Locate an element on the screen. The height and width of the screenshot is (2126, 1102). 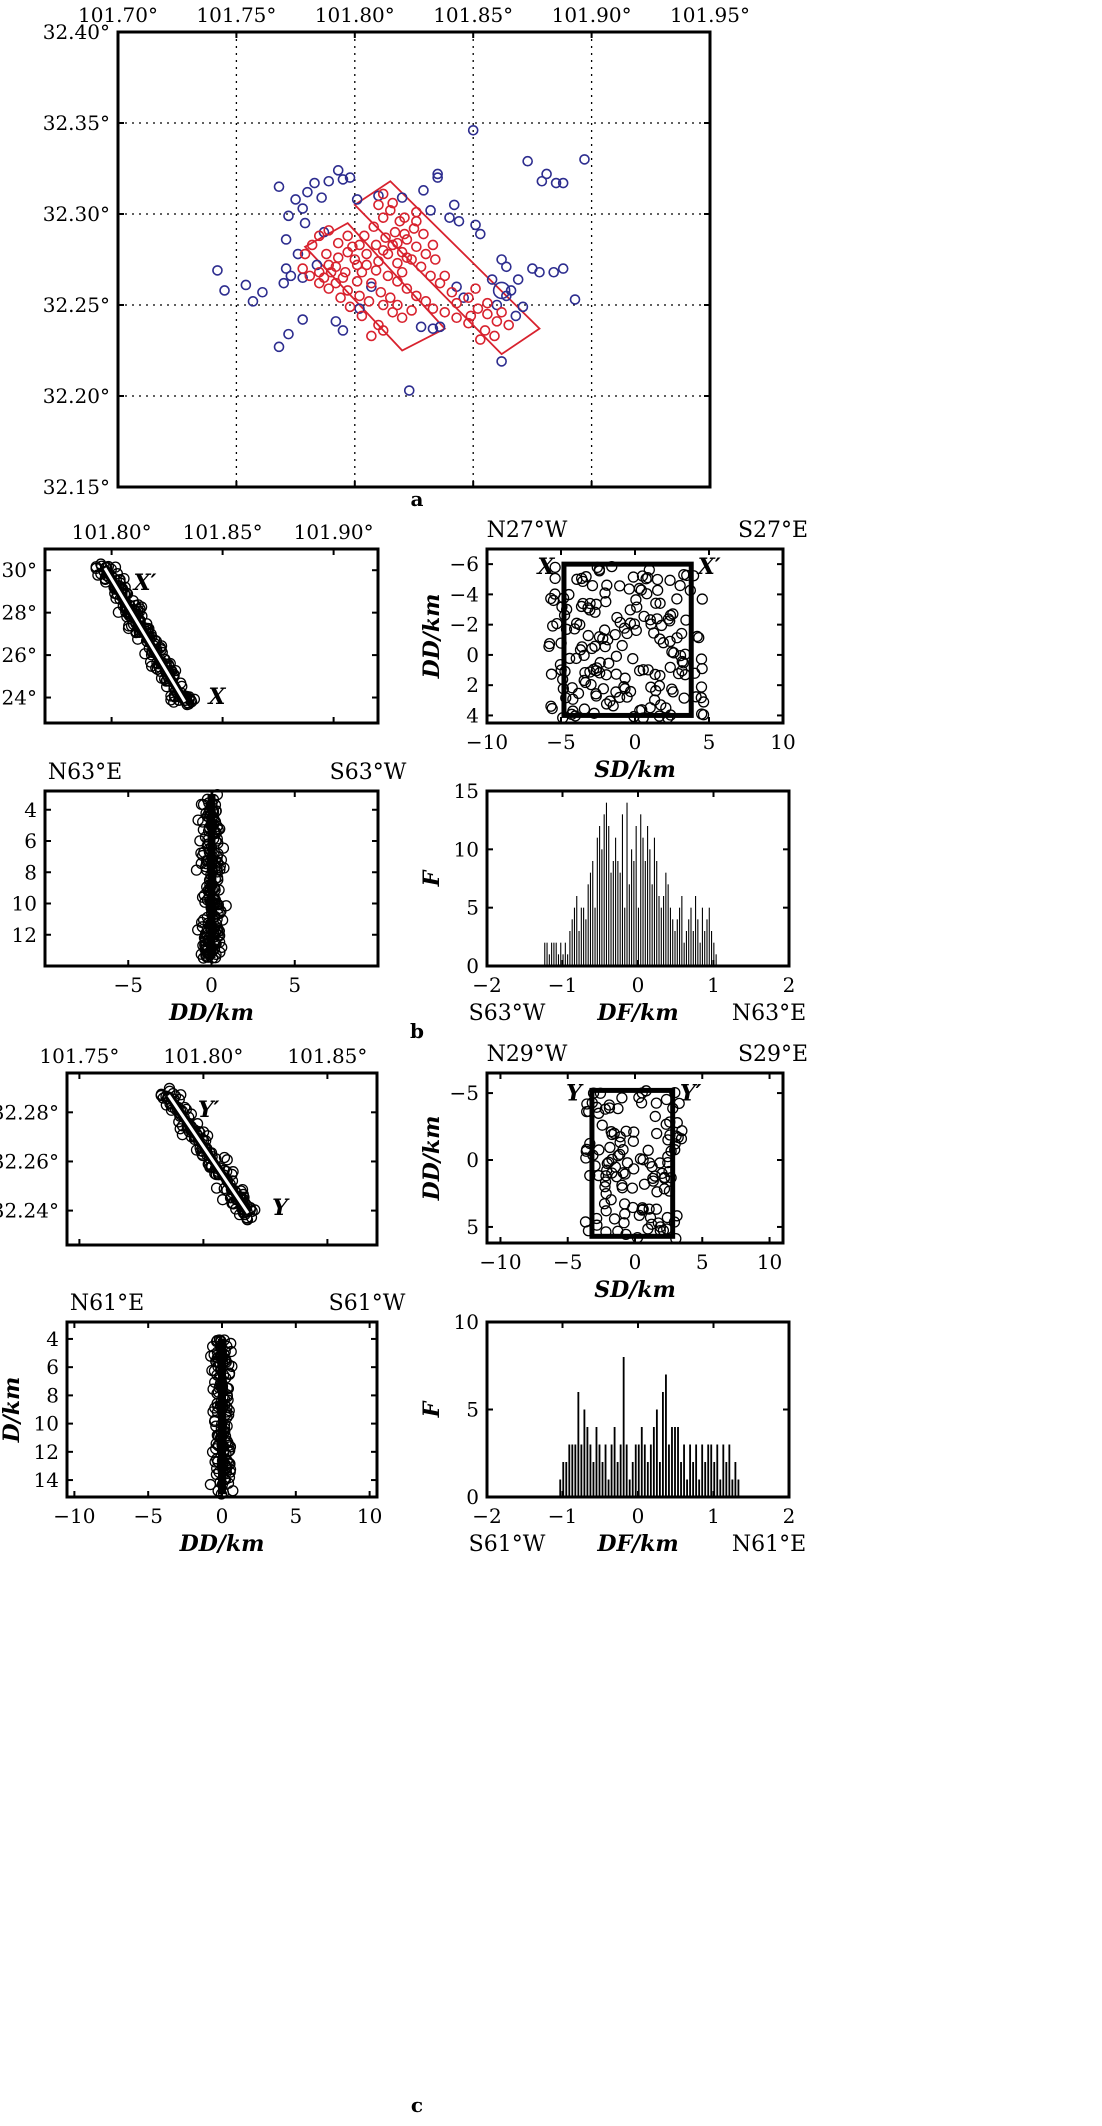
y-tick-label: −5 is located at coordinates (464, 1093).